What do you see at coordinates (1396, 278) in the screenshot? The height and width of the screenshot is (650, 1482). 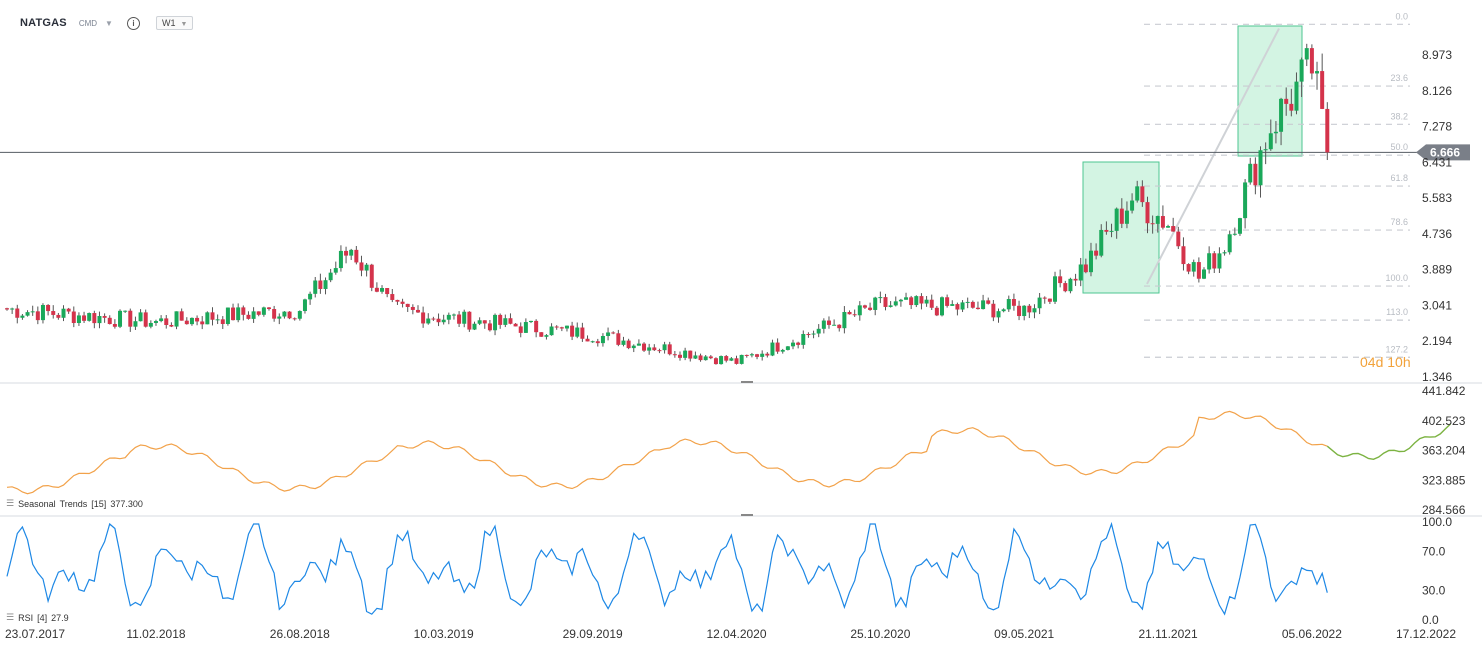 I see `fib-level-label: 100.0` at bounding box center [1396, 278].